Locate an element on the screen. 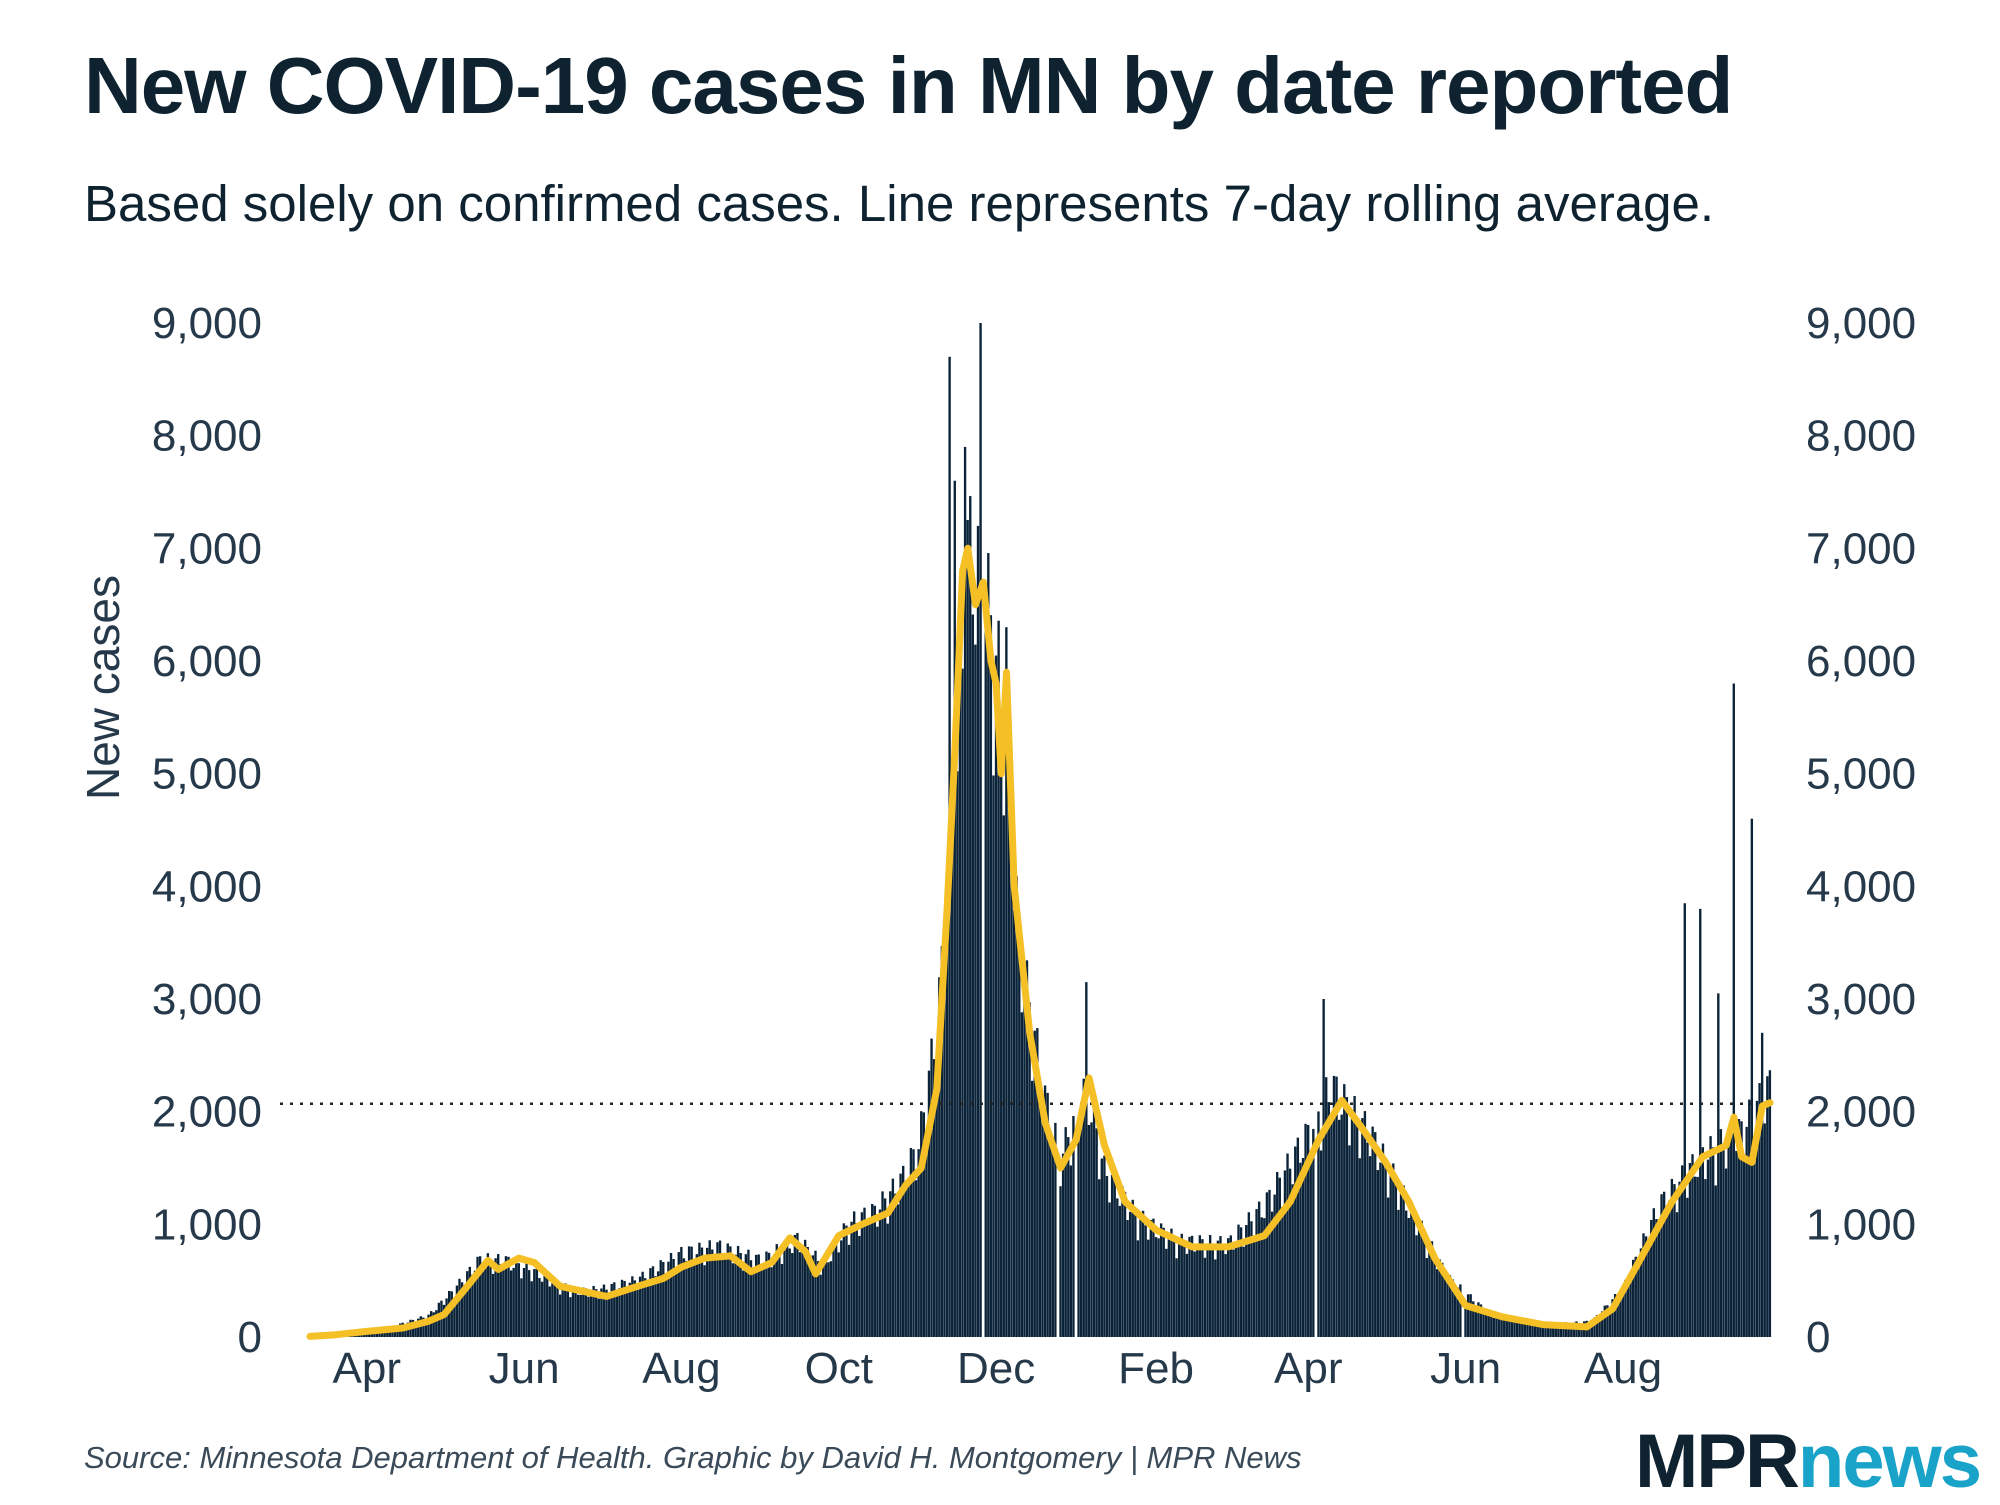 Image resolution: width=2000 pixels, height=1505 pixels. x-tick-label: Aug is located at coordinates (1623, 1368).